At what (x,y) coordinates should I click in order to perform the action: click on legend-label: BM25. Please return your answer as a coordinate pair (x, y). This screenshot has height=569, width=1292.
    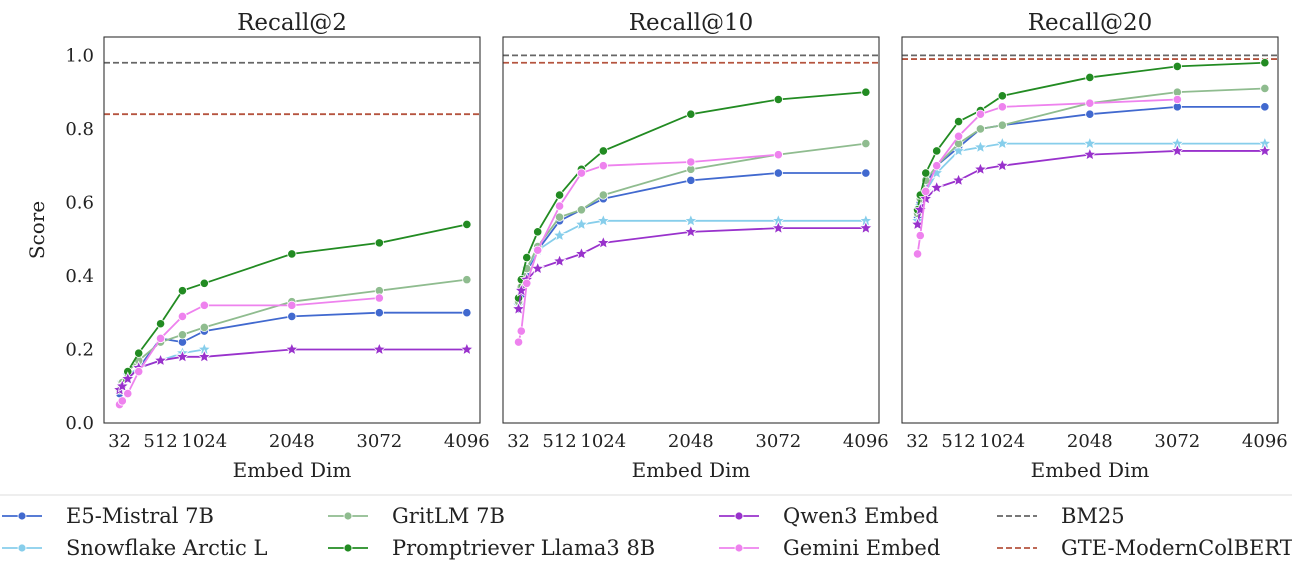
    Looking at the image, I should click on (1093, 516).